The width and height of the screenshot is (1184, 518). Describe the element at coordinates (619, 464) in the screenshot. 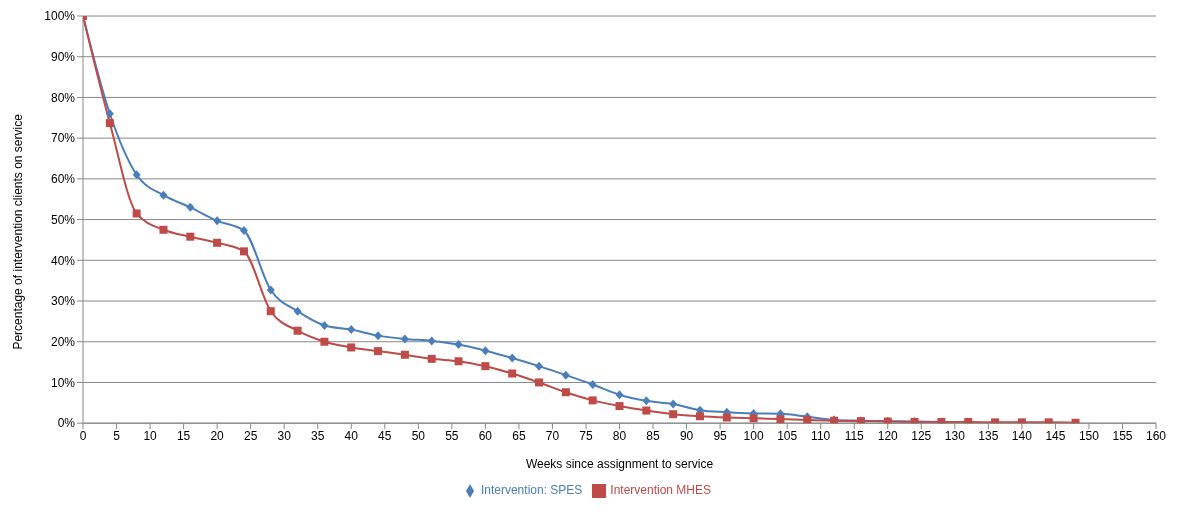

I see `x-axis-title: Weeks since assignment to service` at that location.